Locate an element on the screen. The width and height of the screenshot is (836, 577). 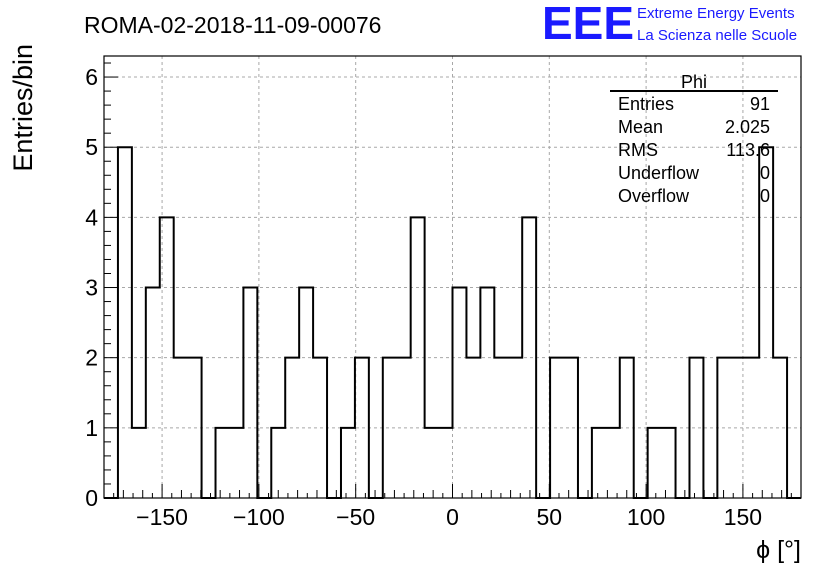
y-tick-label: 2 is located at coordinates (91, 358).